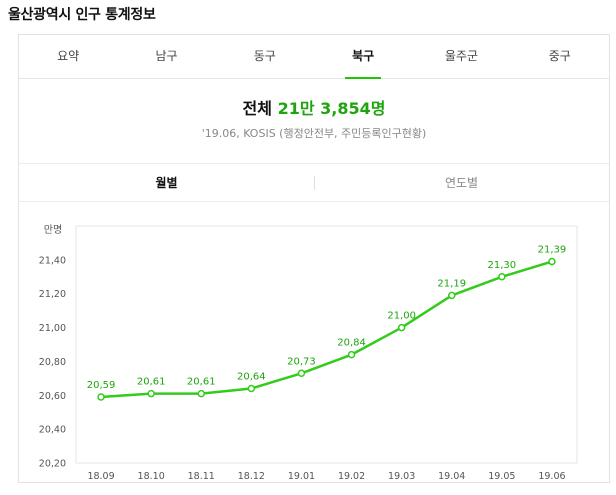 Image resolution: width=616 pixels, height=495 pixels. Describe the element at coordinates (363, 57) in the screenshot. I see `tab-buk-gu: 북구` at that location.